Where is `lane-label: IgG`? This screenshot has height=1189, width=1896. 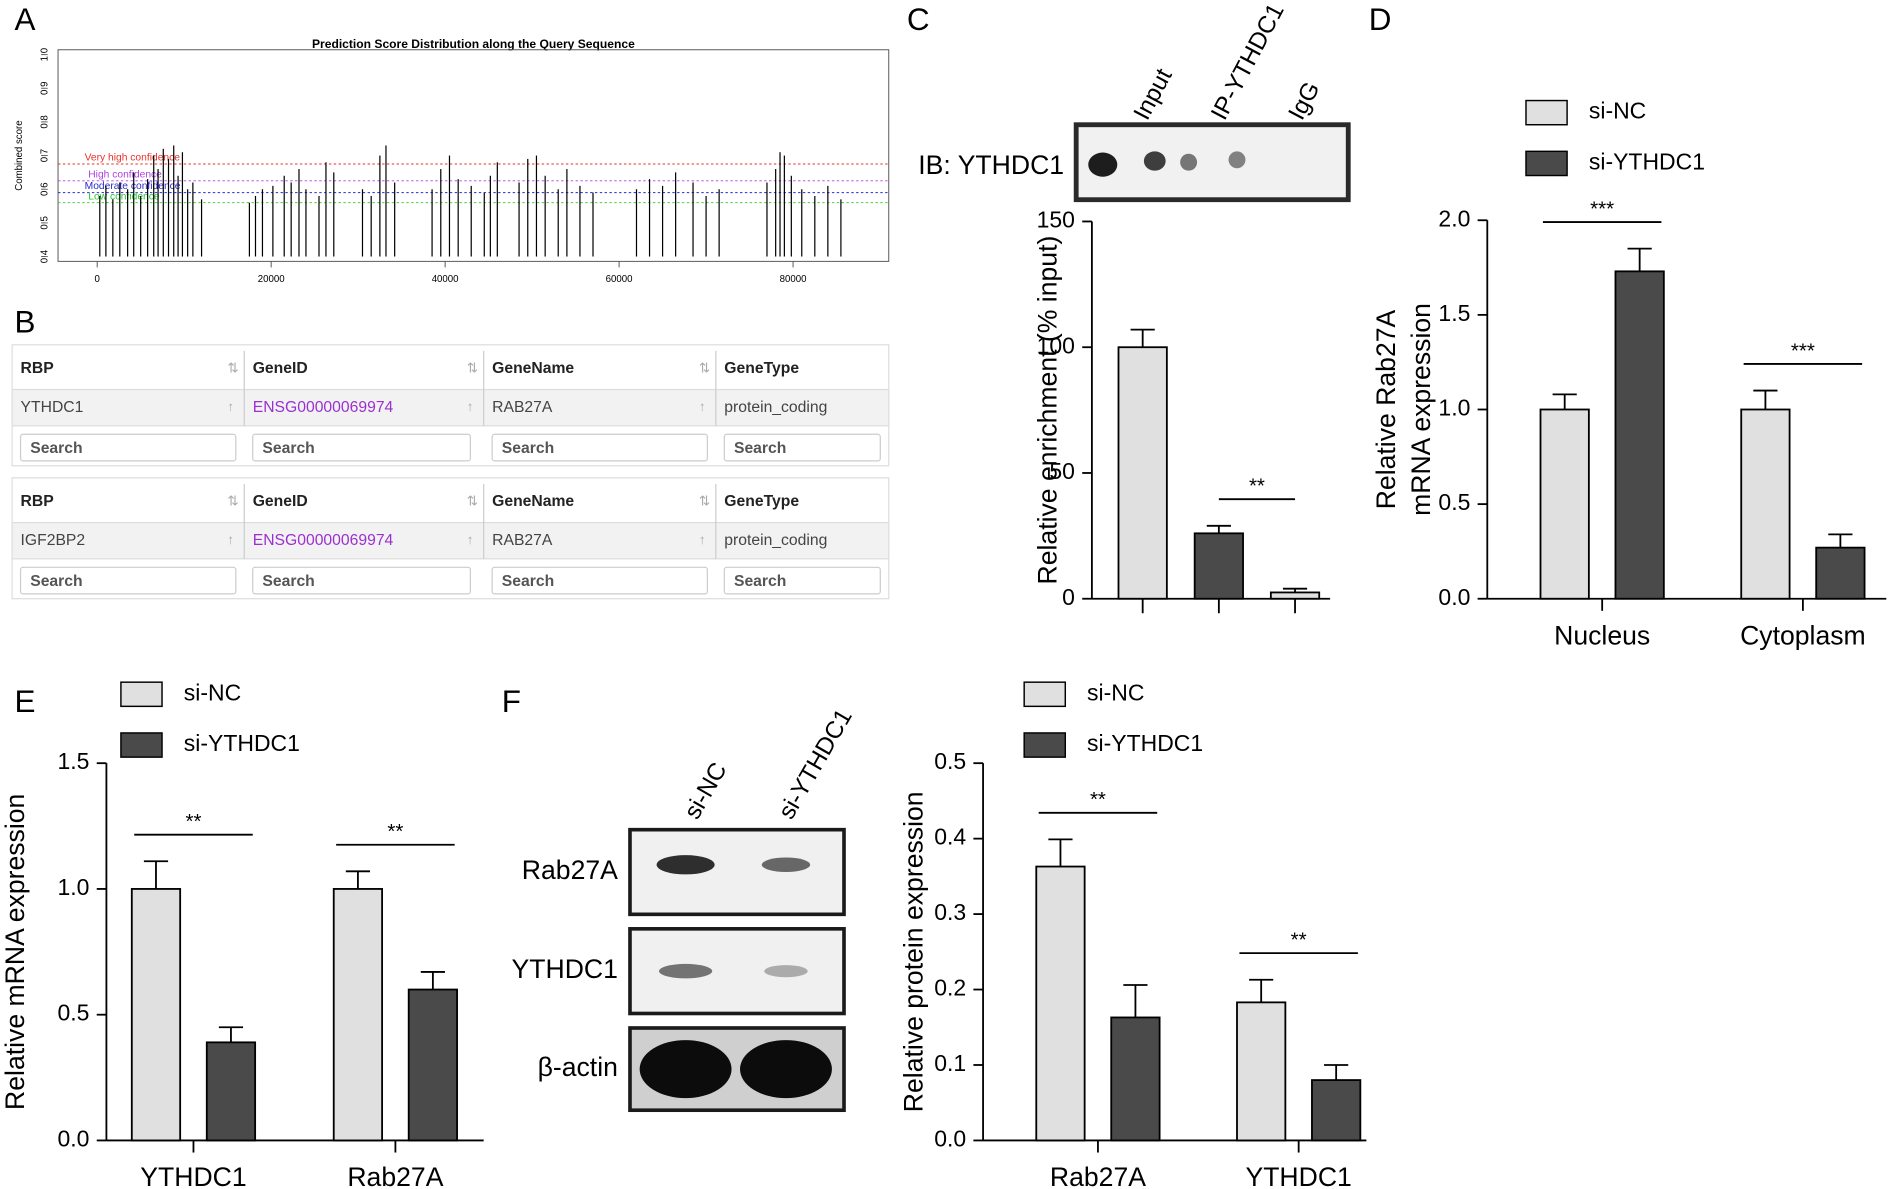
lane-label: IgG is located at coordinates (1304, 100).